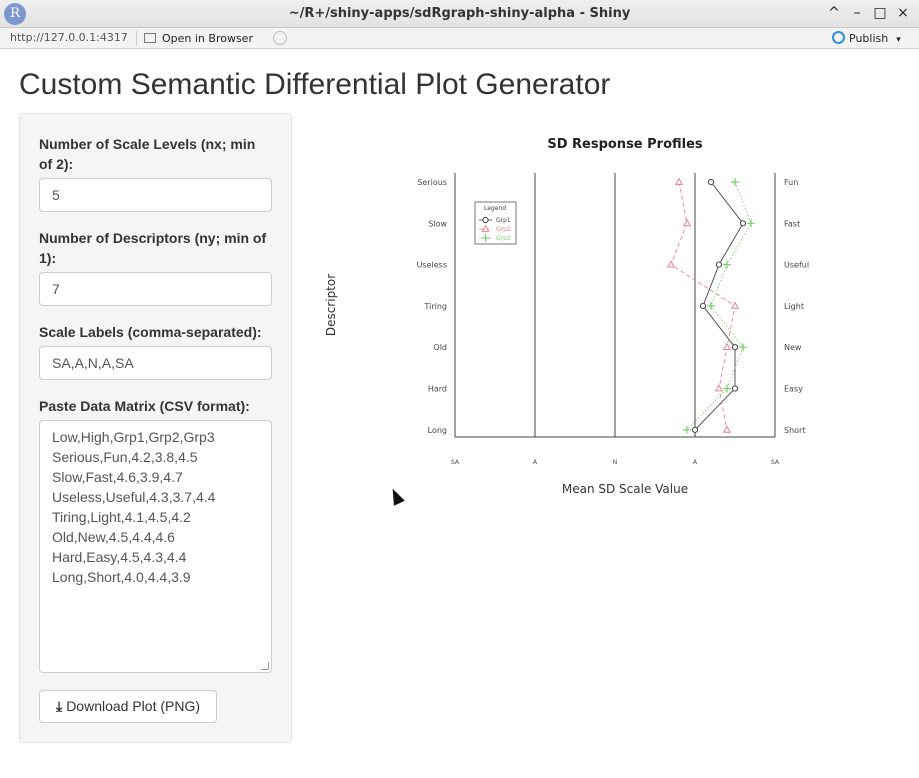  Describe the element at coordinates (15, 14) in the screenshot. I see `r-logo-icon: R` at that location.